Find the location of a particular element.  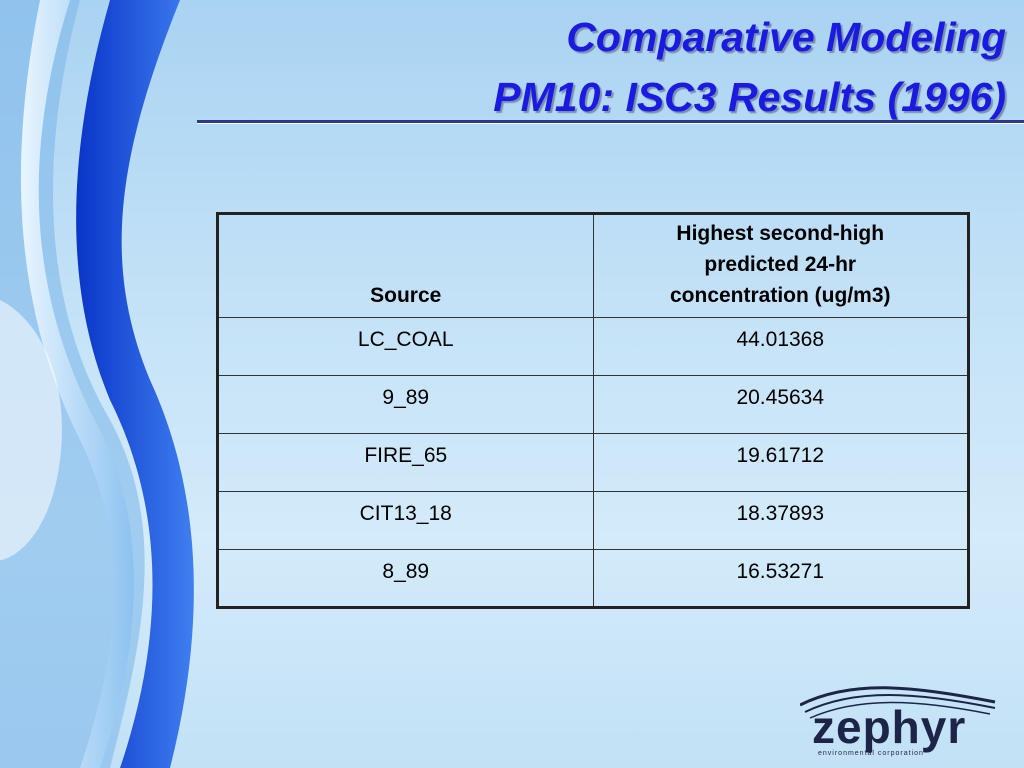

source-cell: LC_COAL is located at coordinates (405, 346).